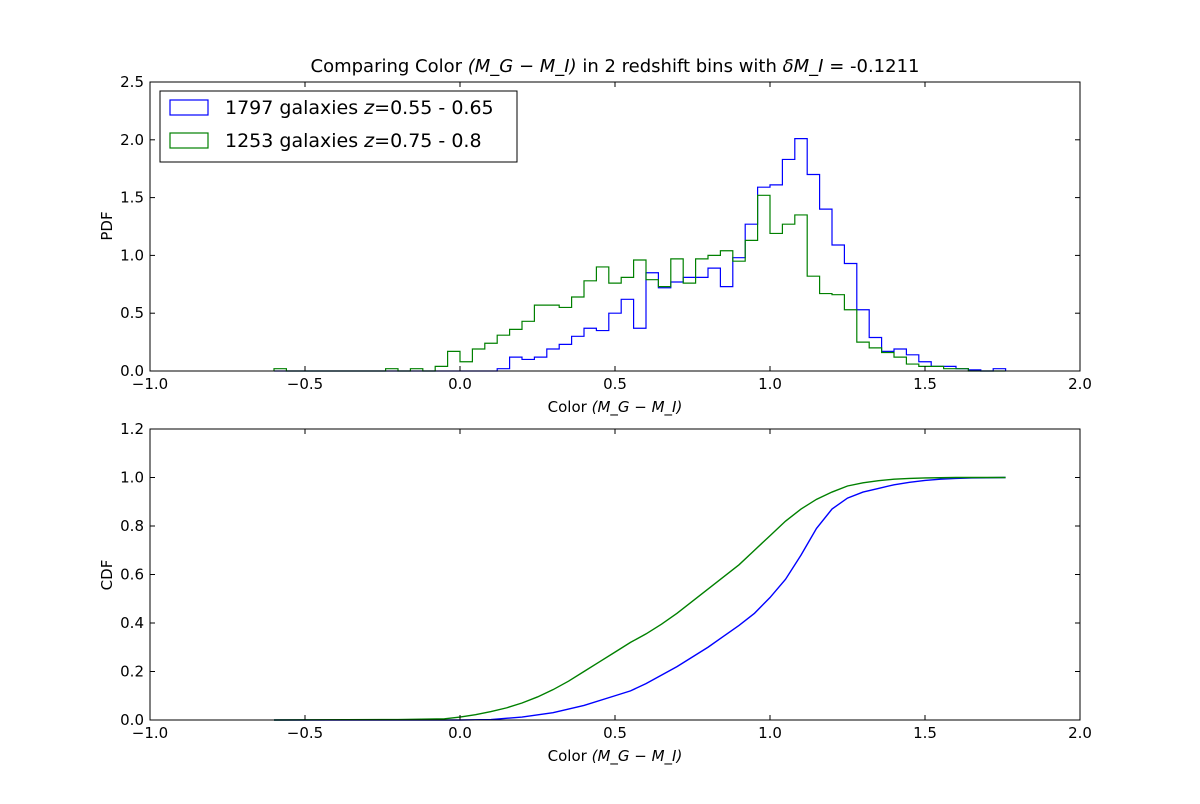 Image resolution: width=1200 pixels, height=804 pixels. Describe the element at coordinates (925, 733) in the screenshot. I see `cdf-xtick-label: 1.5` at that location.